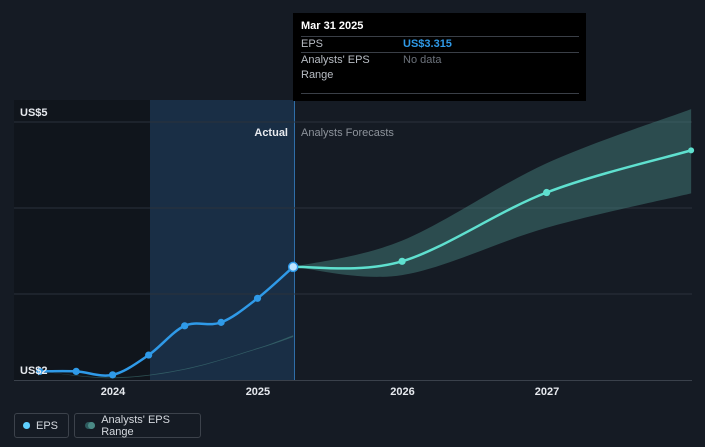  Describe the element at coordinates (427, 44) in the screenshot. I see `tooltip-eps-value: US$3.315` at that location.